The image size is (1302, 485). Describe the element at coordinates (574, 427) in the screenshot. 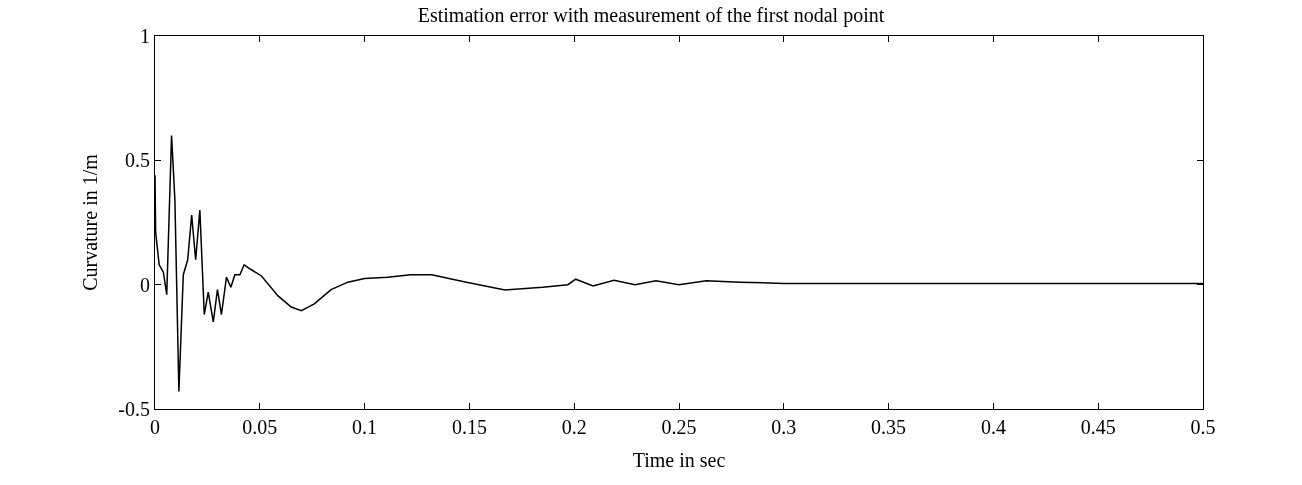

I see `x-tick-label: 0.2` at that location.